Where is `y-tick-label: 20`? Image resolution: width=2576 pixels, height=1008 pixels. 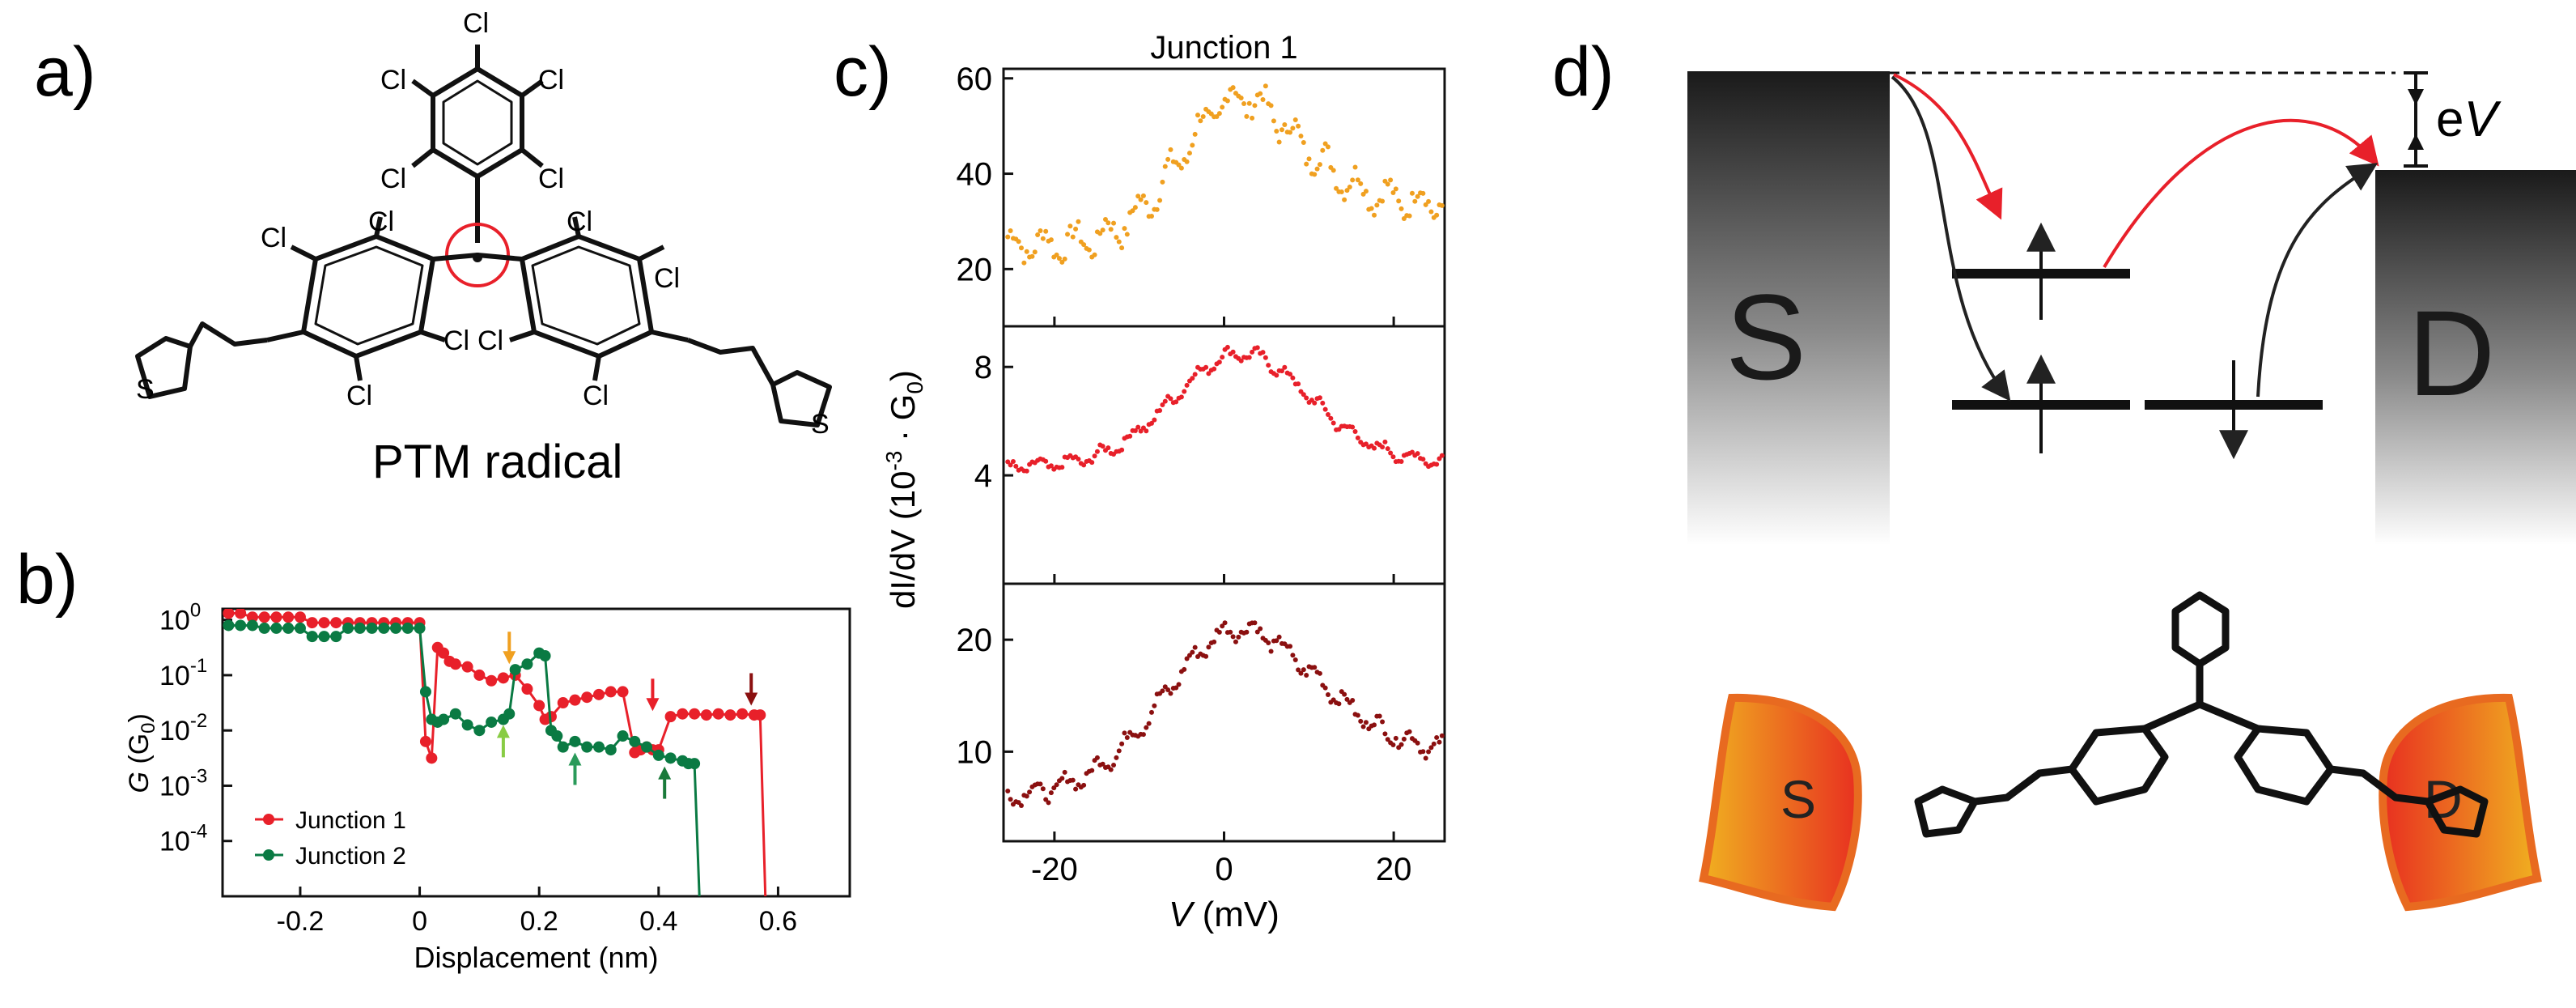
y-tick-label: 20 is located at coordinates (975, 270).